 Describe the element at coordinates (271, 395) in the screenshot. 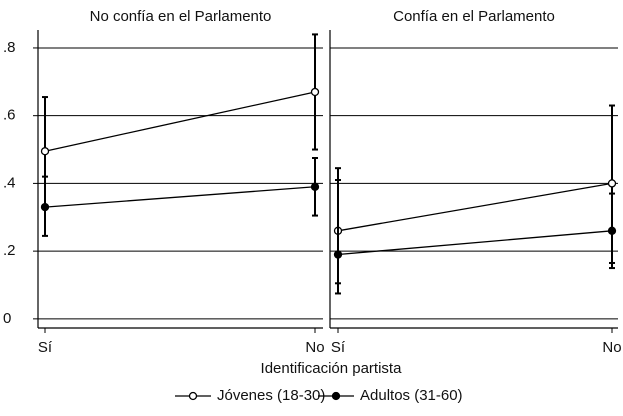

I see `legend-label: Jóvenes (18-30)` at that location.